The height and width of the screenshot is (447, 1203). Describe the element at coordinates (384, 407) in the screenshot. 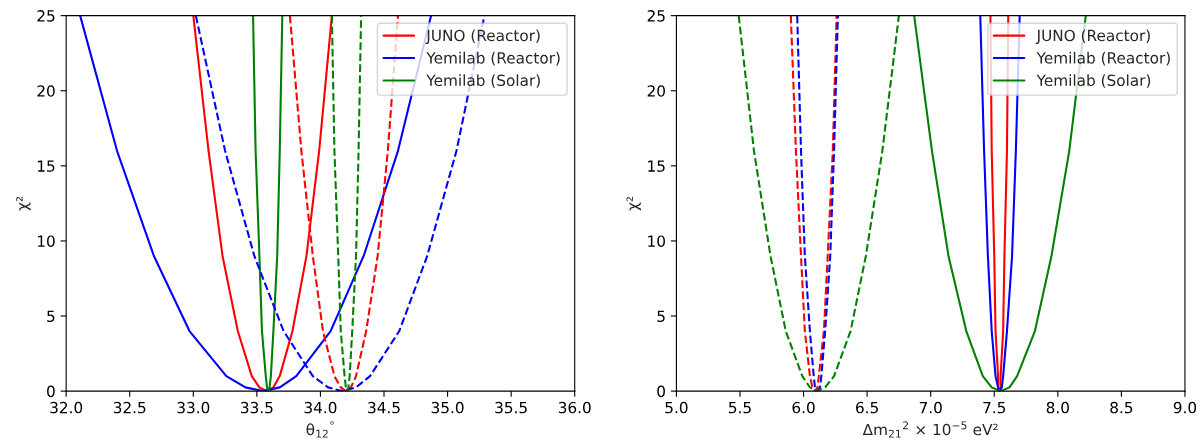

I see `x-tick-label: 34.5` at that location.